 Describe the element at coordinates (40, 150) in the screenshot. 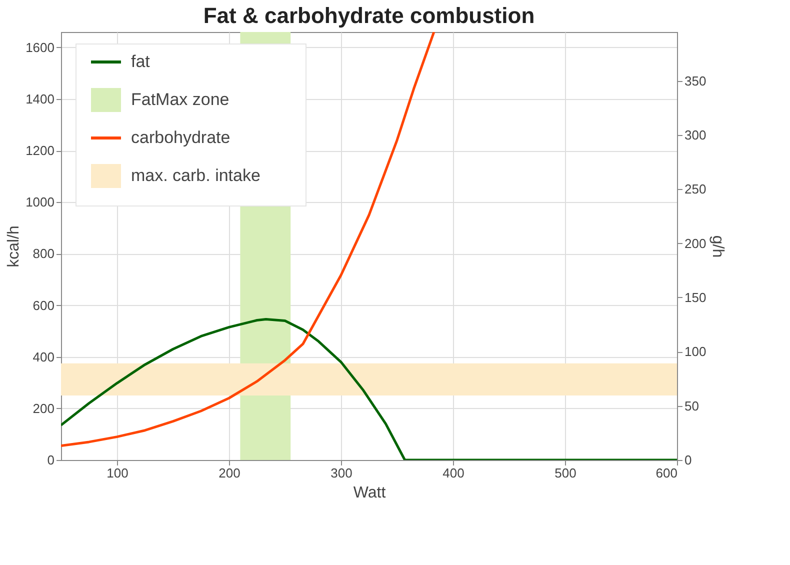

I see `y-tick-label: 1200` at that location.